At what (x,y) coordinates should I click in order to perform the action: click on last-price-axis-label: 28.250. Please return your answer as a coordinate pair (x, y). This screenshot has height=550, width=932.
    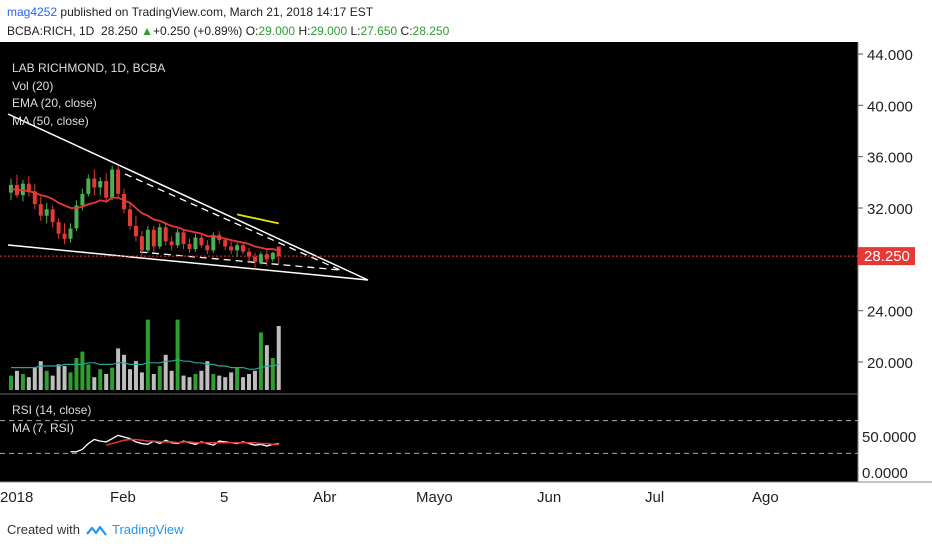
    Looking at the image, I should click on (887, 256).